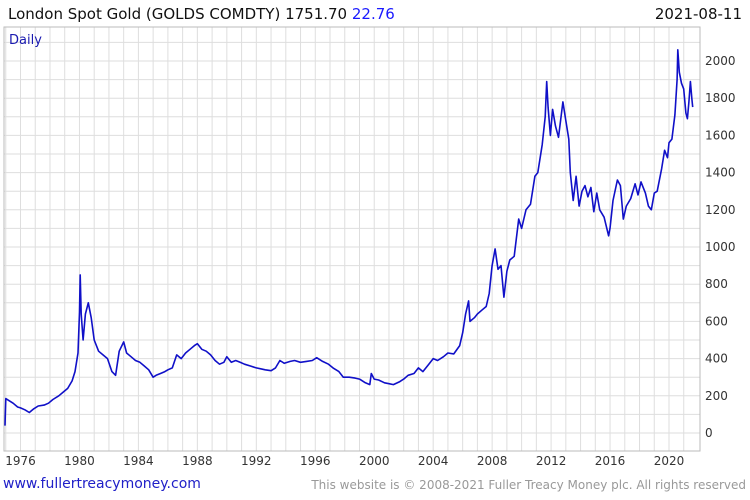 This screenshot has width=750, height=500. What do you see at coordinates (178, 14) in the screenshot?
I see `title-text: London Spot Gold (GOLDS COMDTY) 1751.70` at bounding box center [178, 14].